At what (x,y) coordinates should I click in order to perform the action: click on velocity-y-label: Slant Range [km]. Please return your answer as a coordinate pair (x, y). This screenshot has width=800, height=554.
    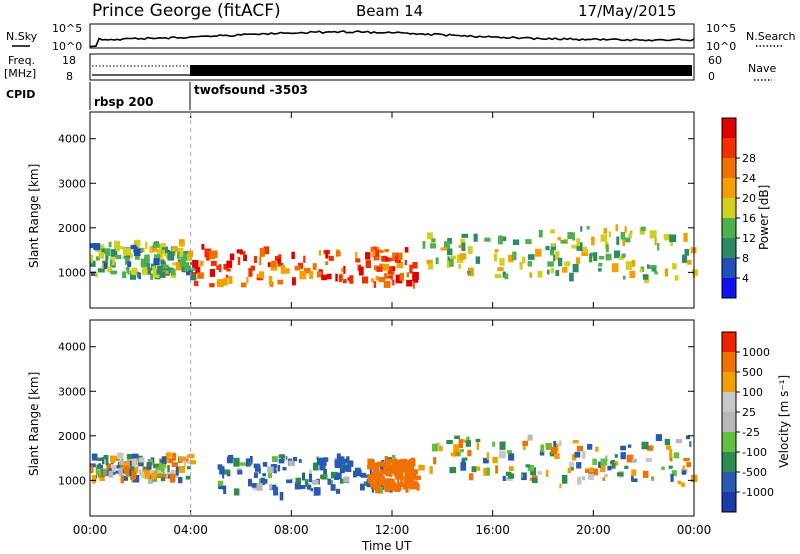
    Looking at the image, I should click on (34, 424).